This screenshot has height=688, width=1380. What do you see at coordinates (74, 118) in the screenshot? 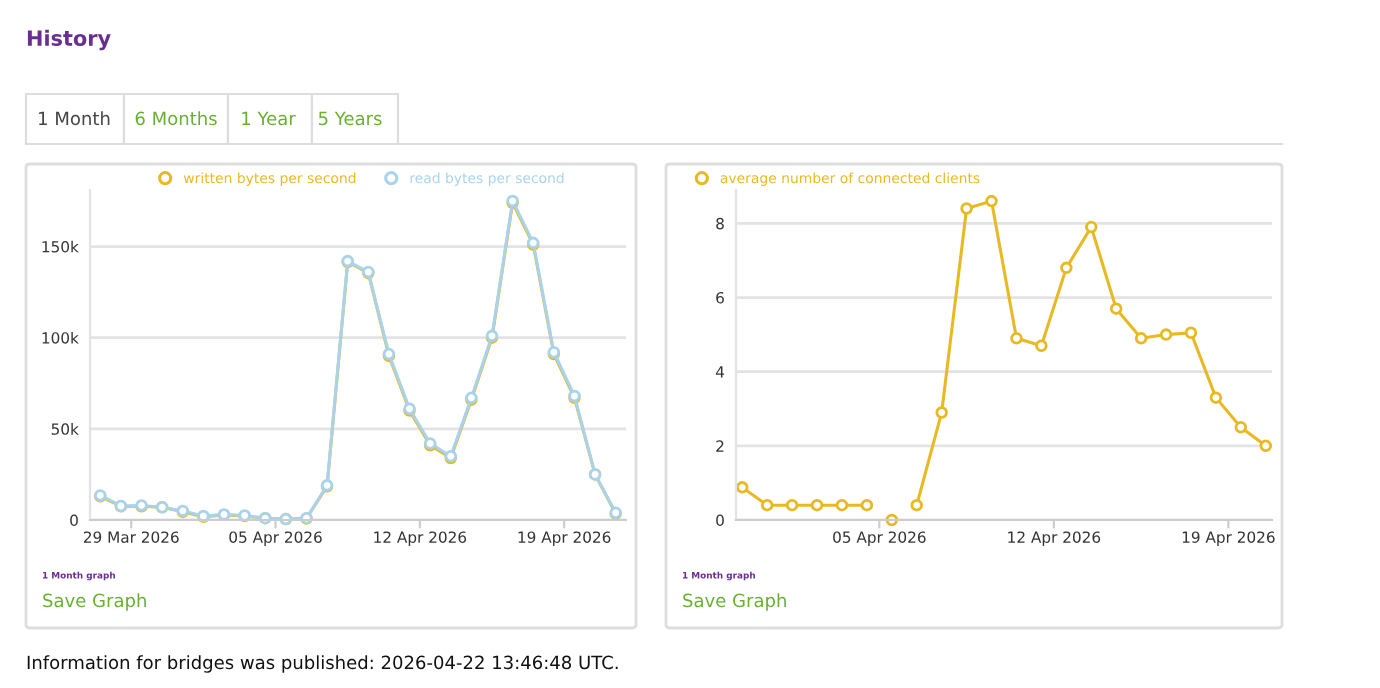
I see `text: 1 Month` at bounding box center [74, 118].